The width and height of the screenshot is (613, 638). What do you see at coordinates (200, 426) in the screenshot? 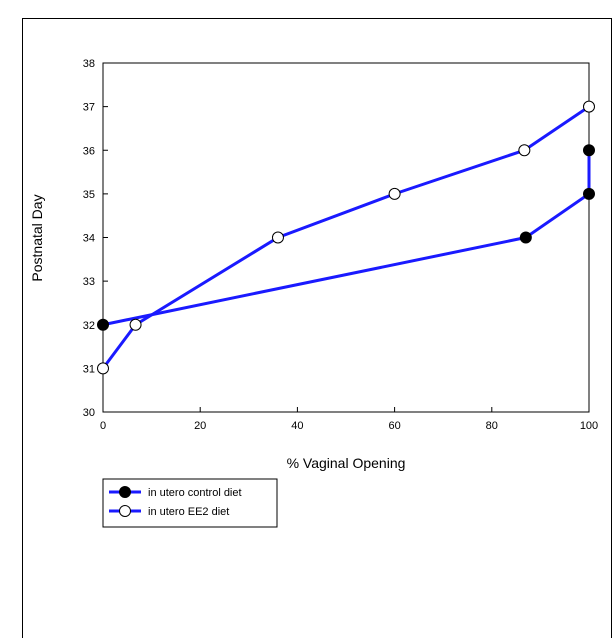
I see `x-tick-label: 20` at bounding box center [200, 426].